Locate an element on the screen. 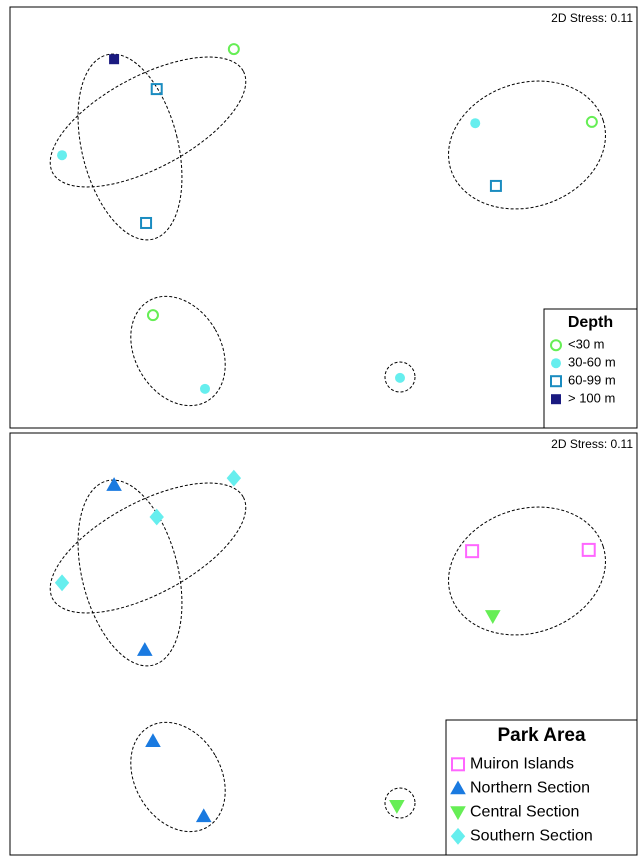 Image resolution: width=638 pixels, height=862 pixels. legend-label: Muiron Islands is located at coordinates (522, 764).